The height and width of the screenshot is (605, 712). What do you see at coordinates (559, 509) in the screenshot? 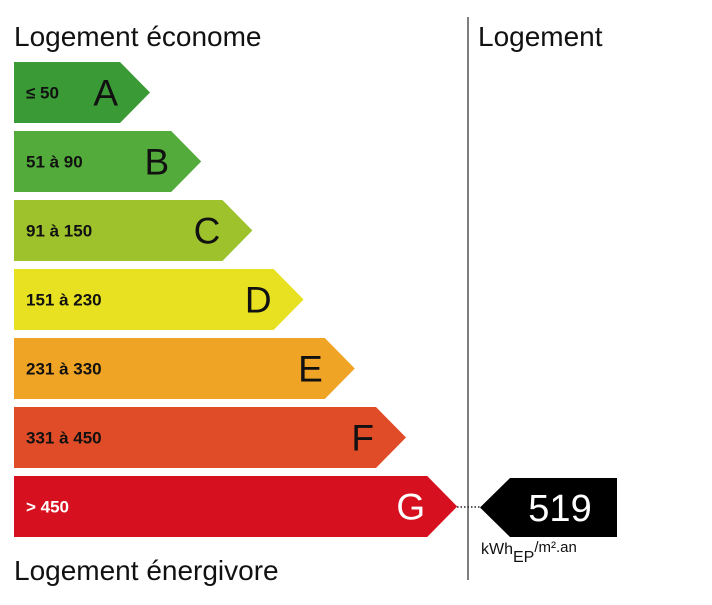
I see `indicator-value: 519` at bounding box center [559, 509].